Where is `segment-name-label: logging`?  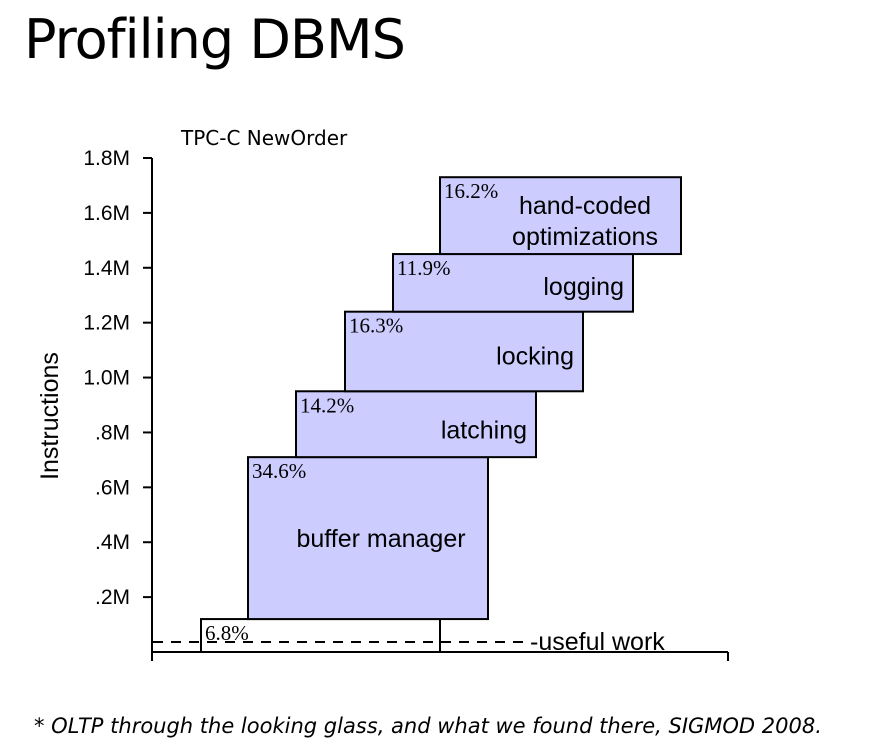 segment-name-label: logging is located at coordinates (583, 287).